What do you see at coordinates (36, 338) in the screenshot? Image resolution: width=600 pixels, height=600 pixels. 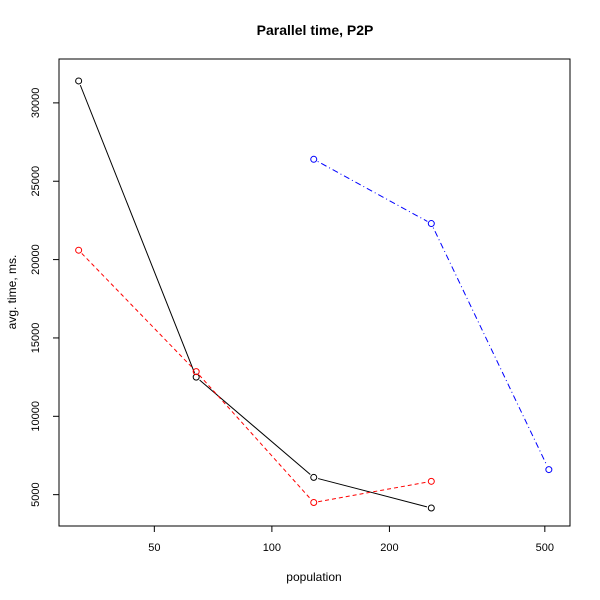 I see `y-tick-label: 15000` at bounding box center [36, 338].